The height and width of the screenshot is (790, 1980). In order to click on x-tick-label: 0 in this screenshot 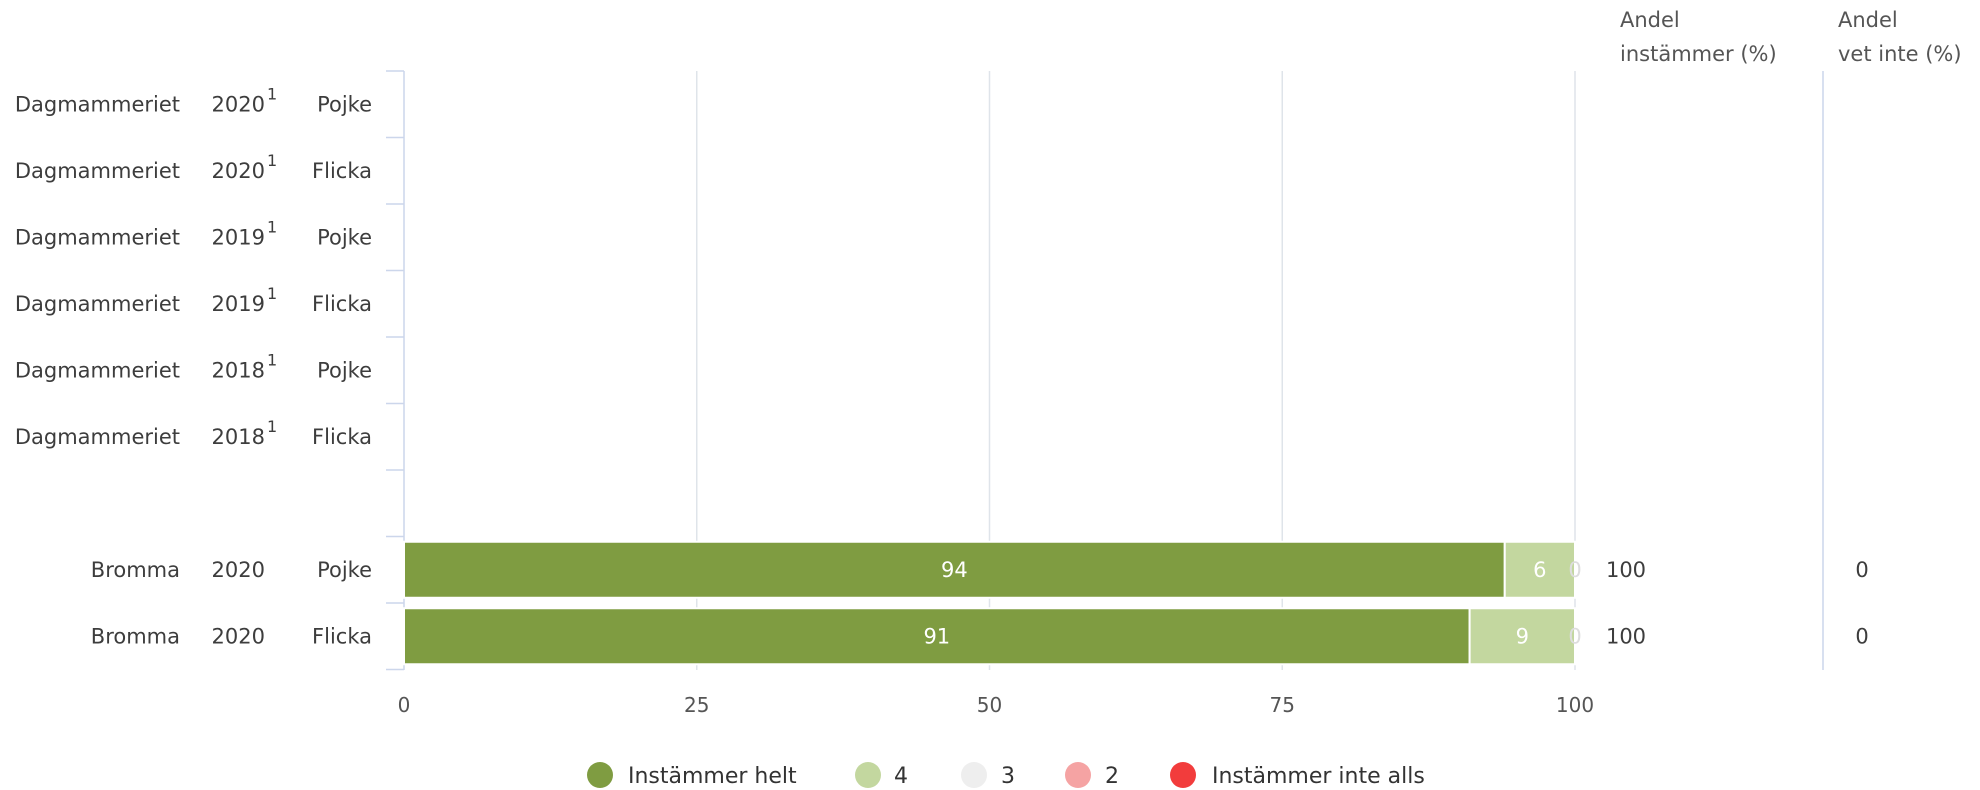, I will do `click(404, 705)`.